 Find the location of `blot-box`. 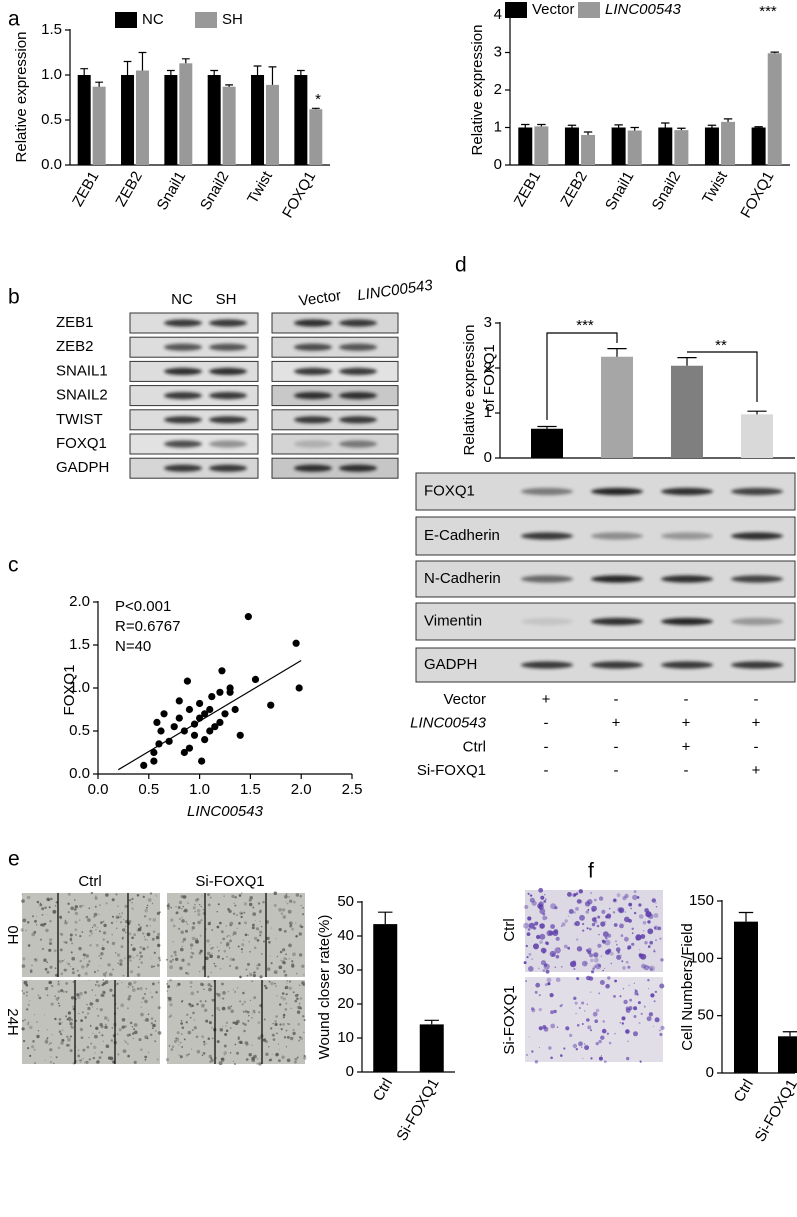

blot-box is located at coordinates (335, 347).